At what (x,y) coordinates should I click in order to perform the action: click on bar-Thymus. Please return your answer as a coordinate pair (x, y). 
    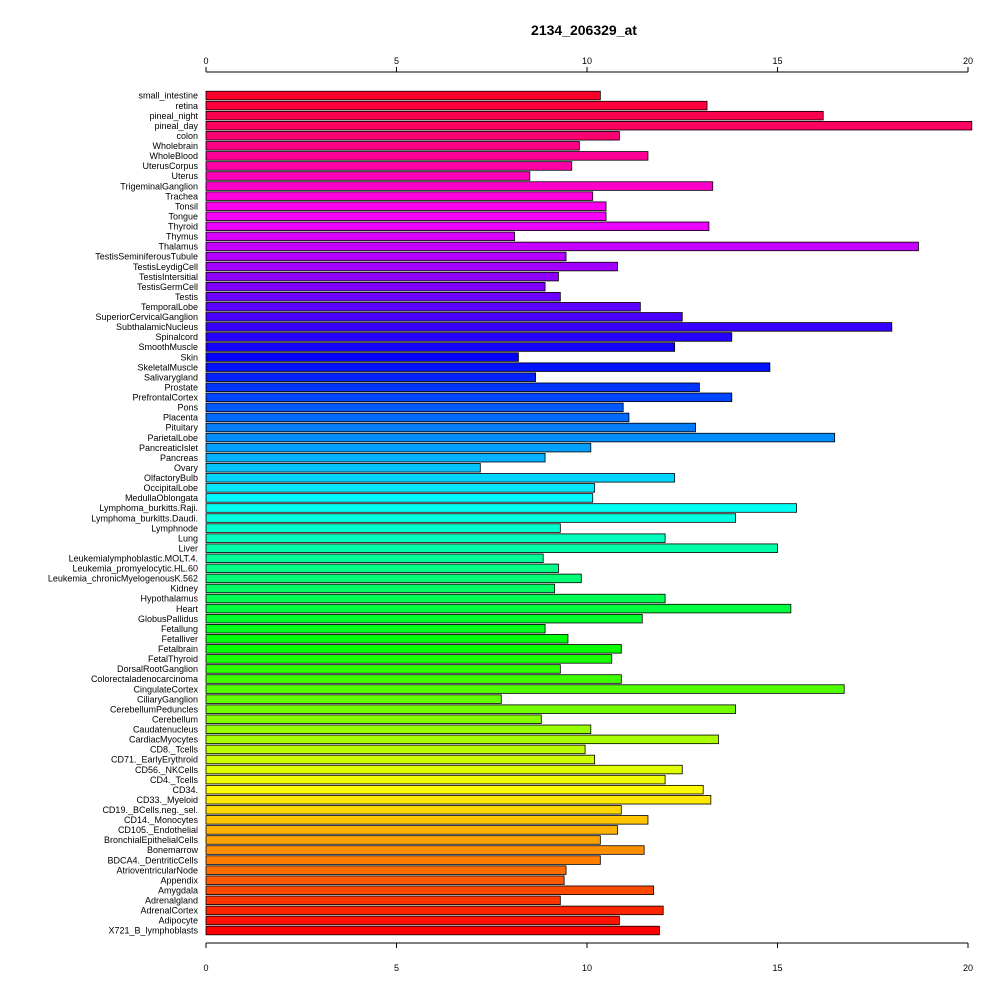
    Looking at the image, I should click on (360, 236).